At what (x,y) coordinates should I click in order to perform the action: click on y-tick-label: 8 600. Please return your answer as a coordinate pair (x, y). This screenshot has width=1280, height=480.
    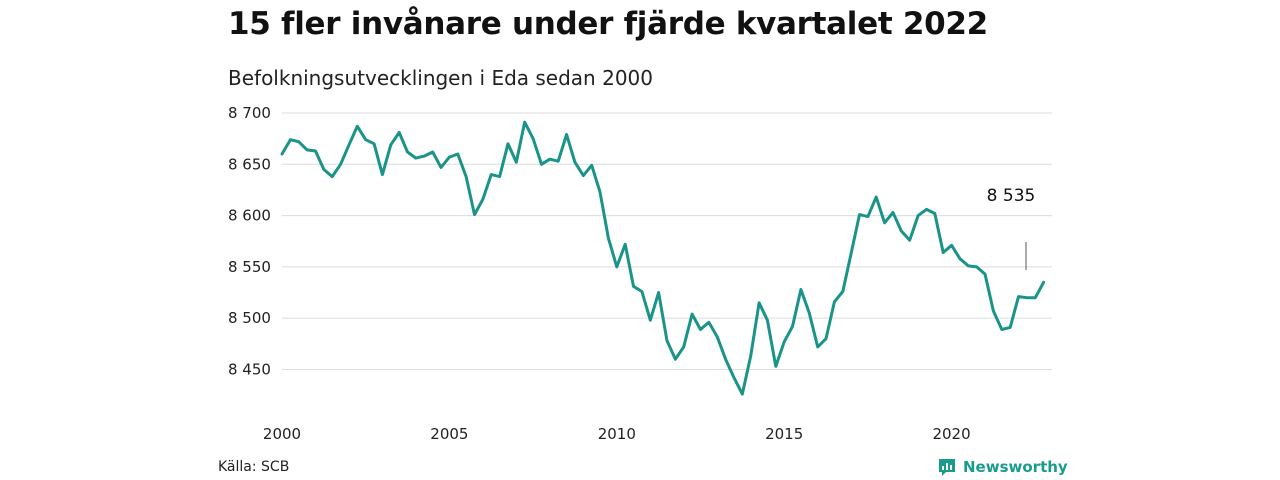
    Looking at the image, I should click on (249, 216).